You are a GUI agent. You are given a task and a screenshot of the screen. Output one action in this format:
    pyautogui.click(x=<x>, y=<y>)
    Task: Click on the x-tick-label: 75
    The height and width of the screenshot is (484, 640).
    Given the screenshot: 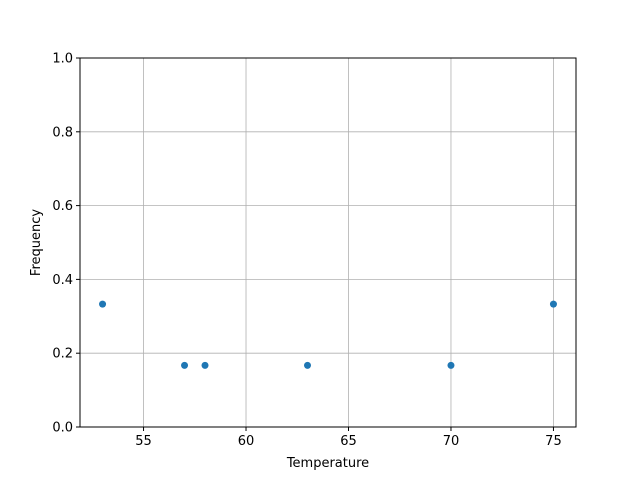 What is the action you would take?
    pyautogui.click(x=553, y=441)
    